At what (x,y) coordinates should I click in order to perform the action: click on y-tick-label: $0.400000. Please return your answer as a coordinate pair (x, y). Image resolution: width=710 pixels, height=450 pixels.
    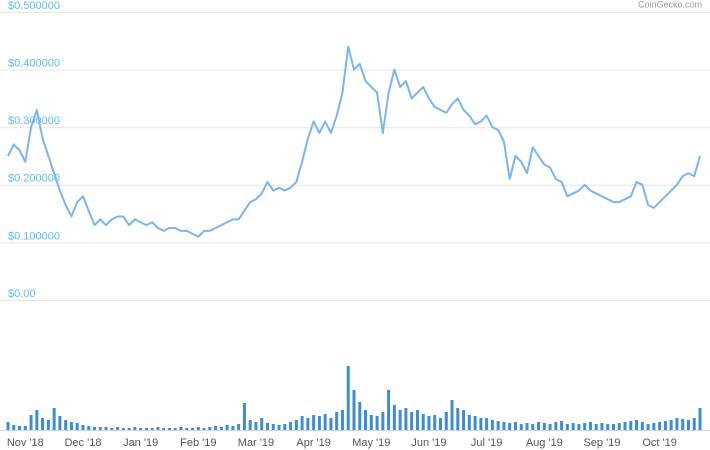
    Looking at the image, I should click on (34, 64).